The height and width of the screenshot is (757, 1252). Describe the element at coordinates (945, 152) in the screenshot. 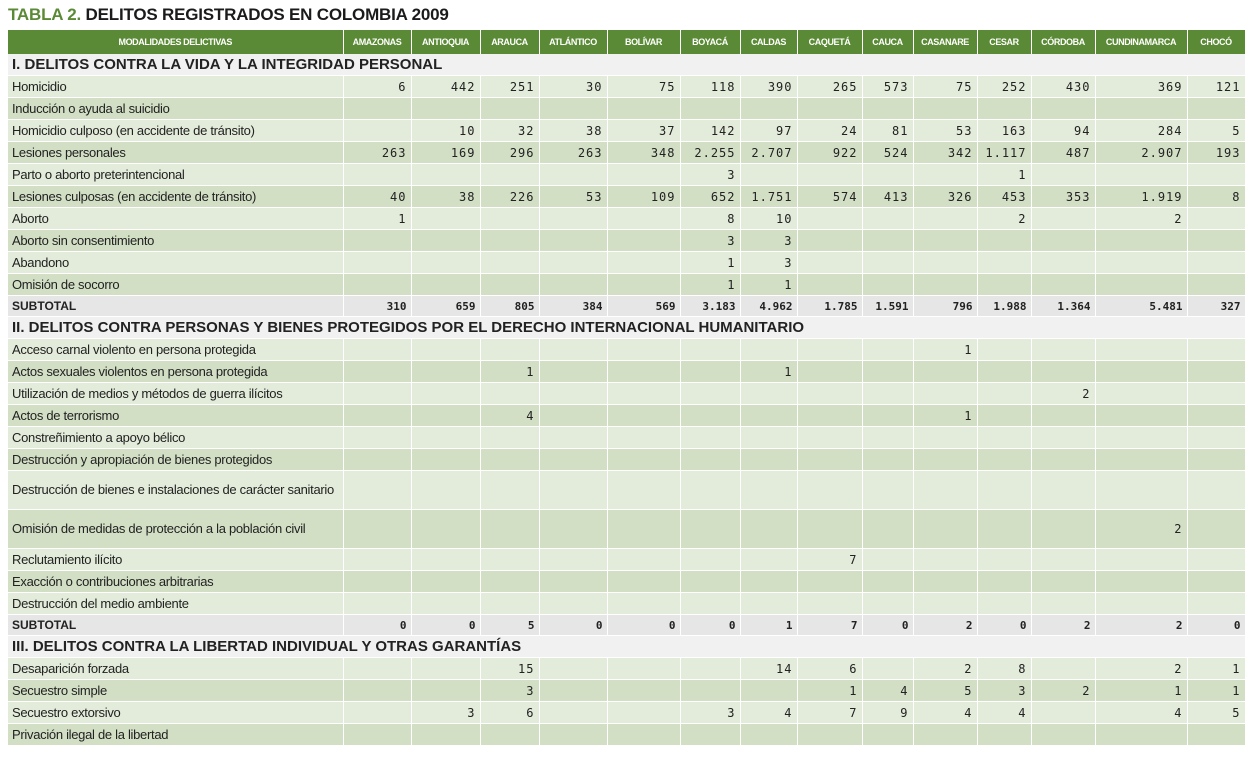

I see `cell-value: 342` at that location.